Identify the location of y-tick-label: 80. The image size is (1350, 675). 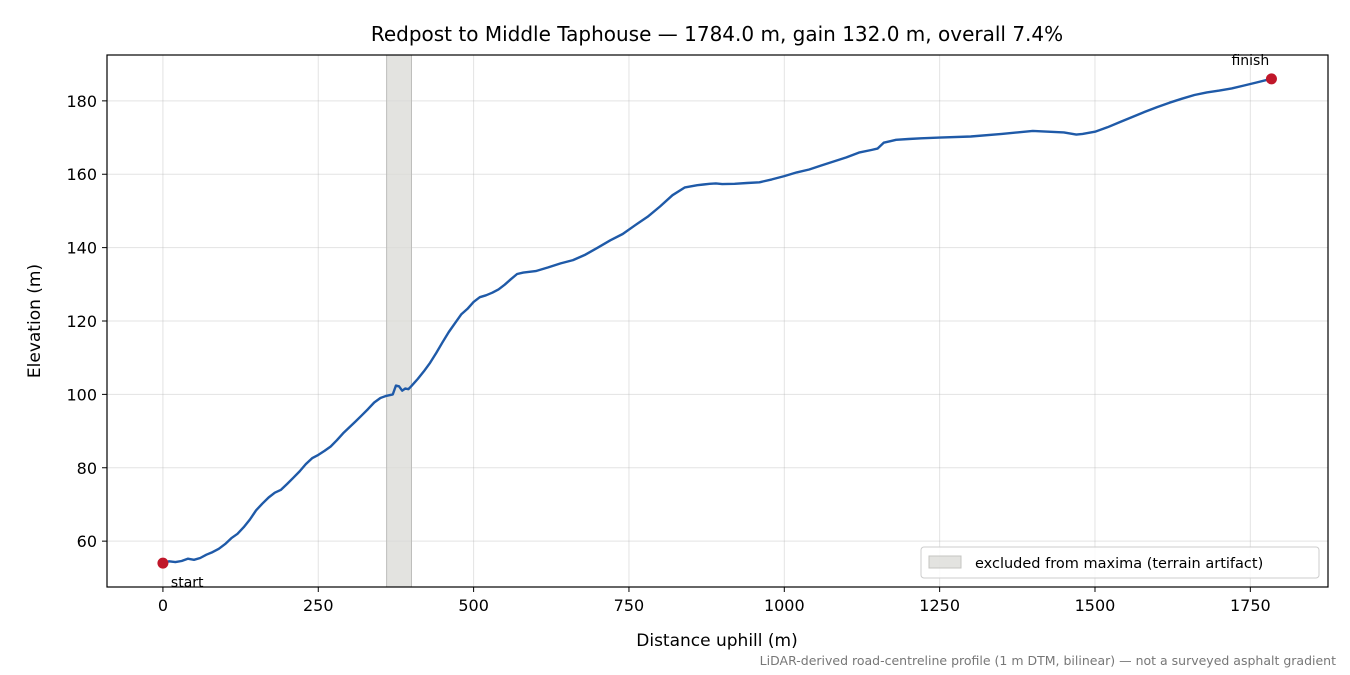
(87, 468).